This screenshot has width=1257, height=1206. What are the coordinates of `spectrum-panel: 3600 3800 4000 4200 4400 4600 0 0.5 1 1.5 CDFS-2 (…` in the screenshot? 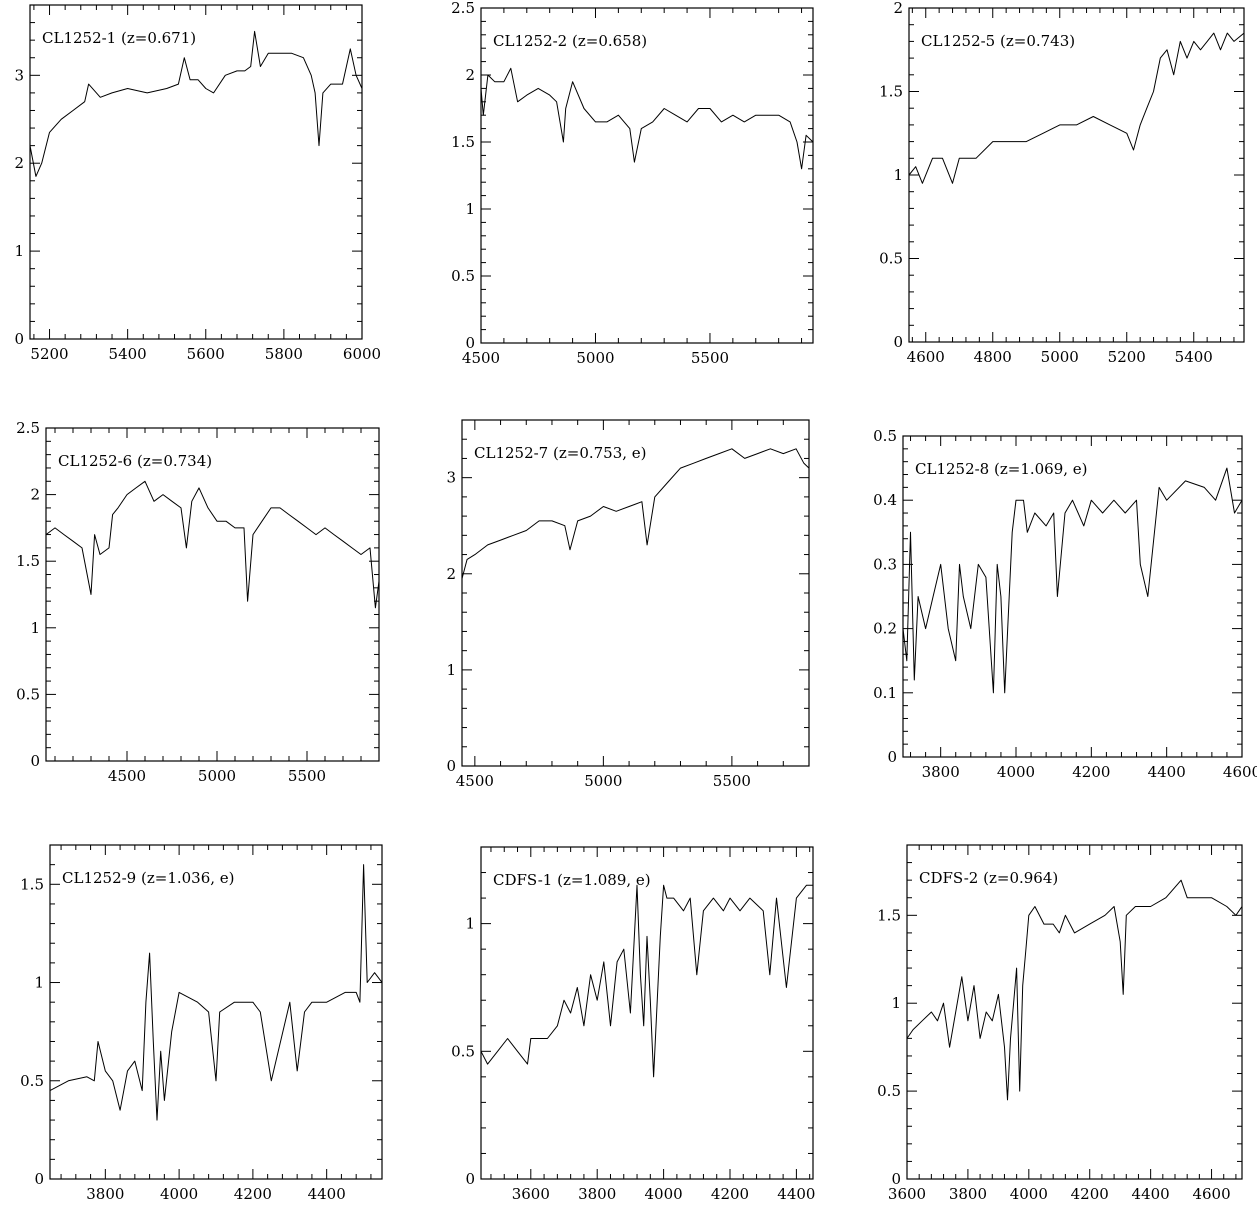 It's located at (1060, 1023).